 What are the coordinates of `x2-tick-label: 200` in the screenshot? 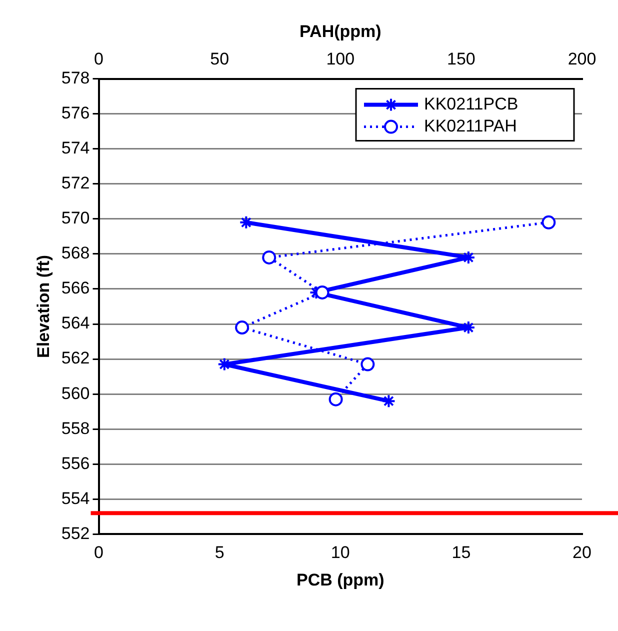 It's located at (582, 58).